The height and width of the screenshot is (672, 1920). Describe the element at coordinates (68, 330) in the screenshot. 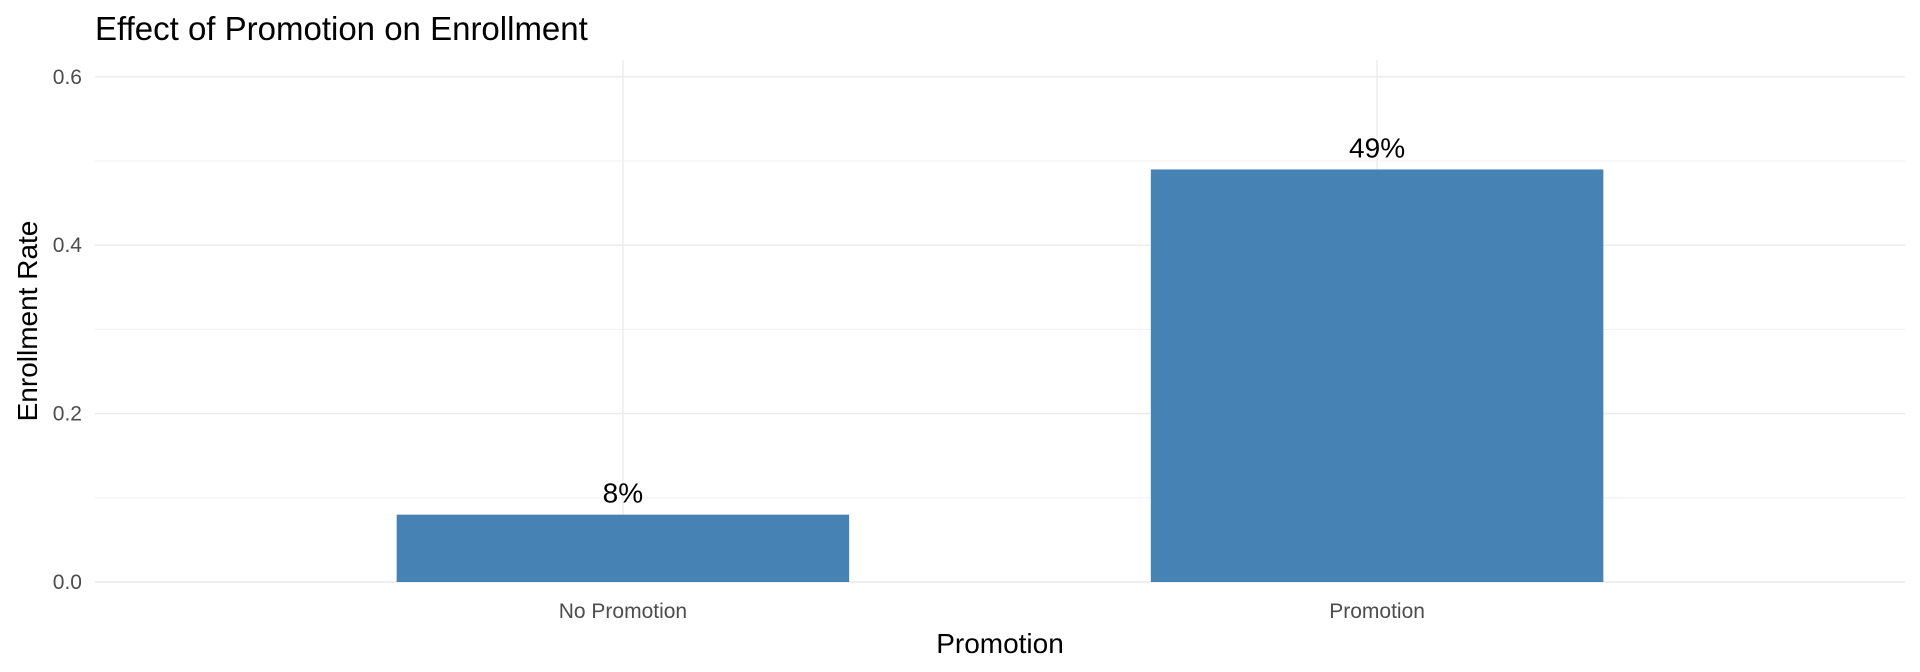

I see `y-axis-ticks: 0.0 0.2 0.4 0.6` at that location.